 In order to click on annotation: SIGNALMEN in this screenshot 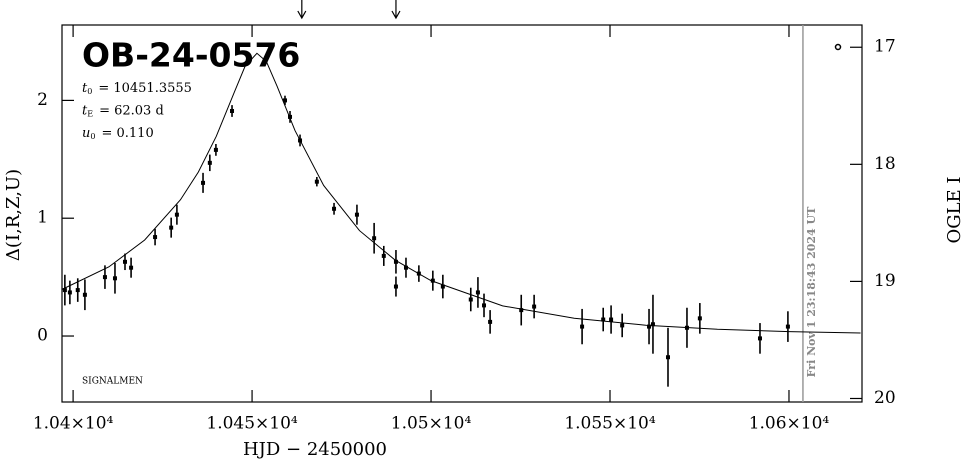, I will do `click(112, 382)`.